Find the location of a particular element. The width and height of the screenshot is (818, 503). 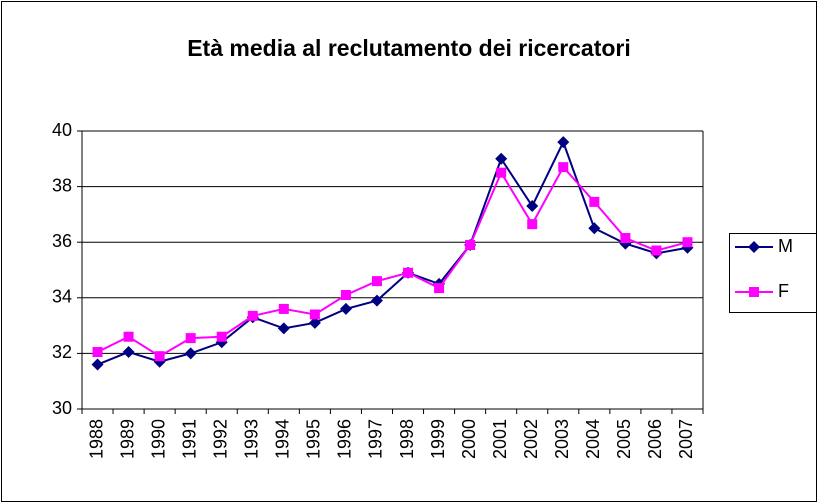

x-tick-label: 1999 is located at coordinates (438, 439).